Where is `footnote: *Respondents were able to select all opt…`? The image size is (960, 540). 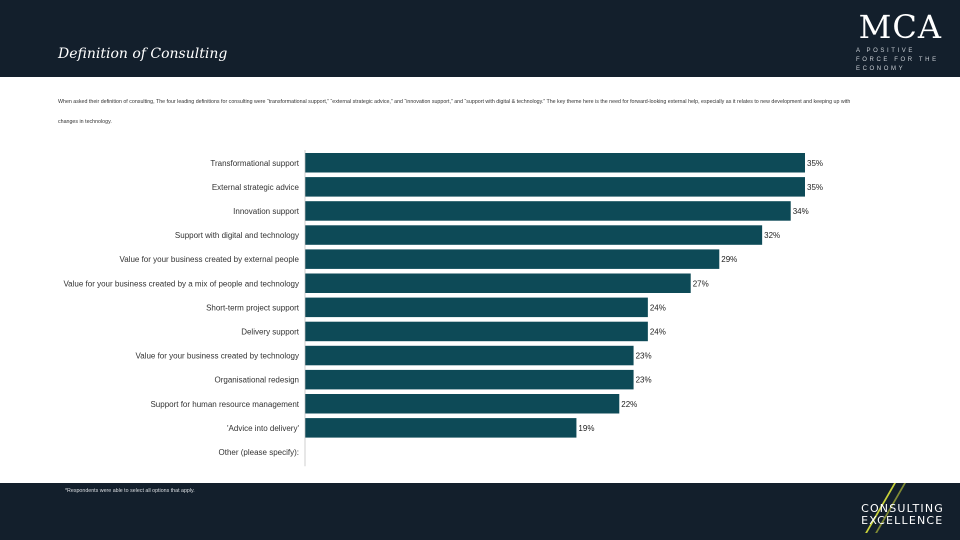
footnote: *Respondents were able to select all opt… is located at coordinates (130, 491).